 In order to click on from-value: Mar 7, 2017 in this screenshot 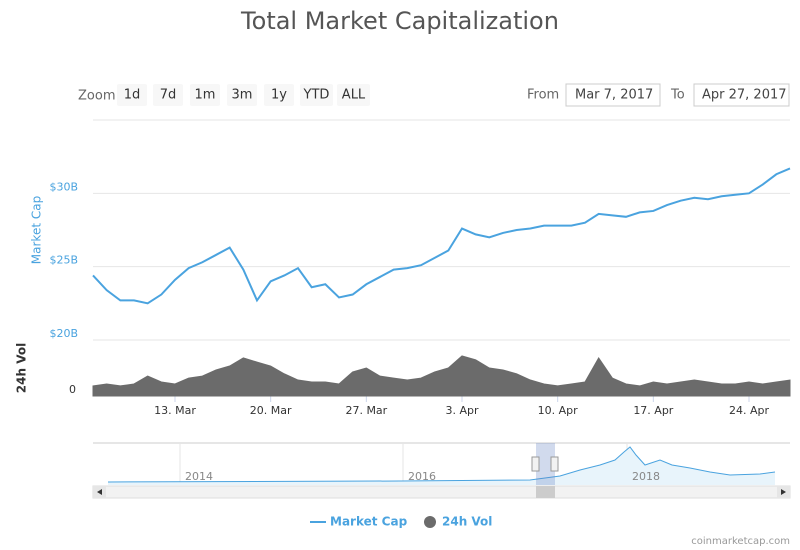, I will do `click(614, 95)`.